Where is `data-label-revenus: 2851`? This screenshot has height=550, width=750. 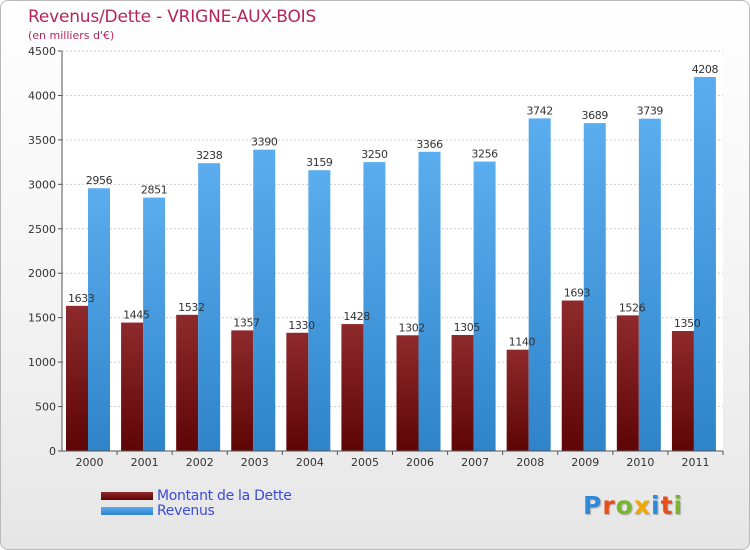
data-label-revenus: 2851 is located at coordinates (154, 190).